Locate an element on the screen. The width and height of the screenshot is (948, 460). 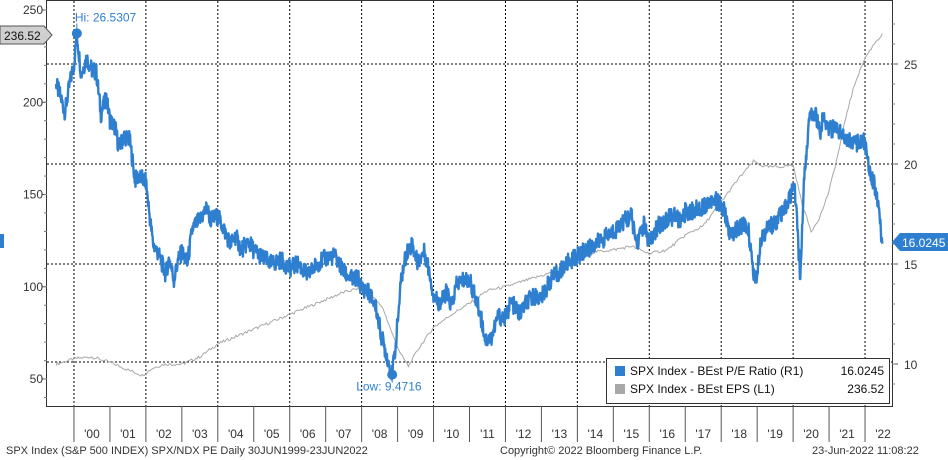
footer-copyright: Copyright© 2022 Bloomberg Finance L.P. is located at coordinates (601, 451).